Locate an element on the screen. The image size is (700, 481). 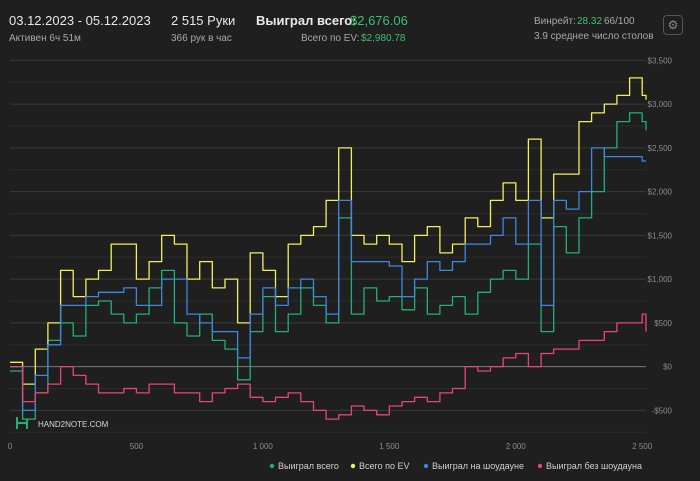
legend-entry: Выиграл на шоудауне is located at coordinates (478, 466).